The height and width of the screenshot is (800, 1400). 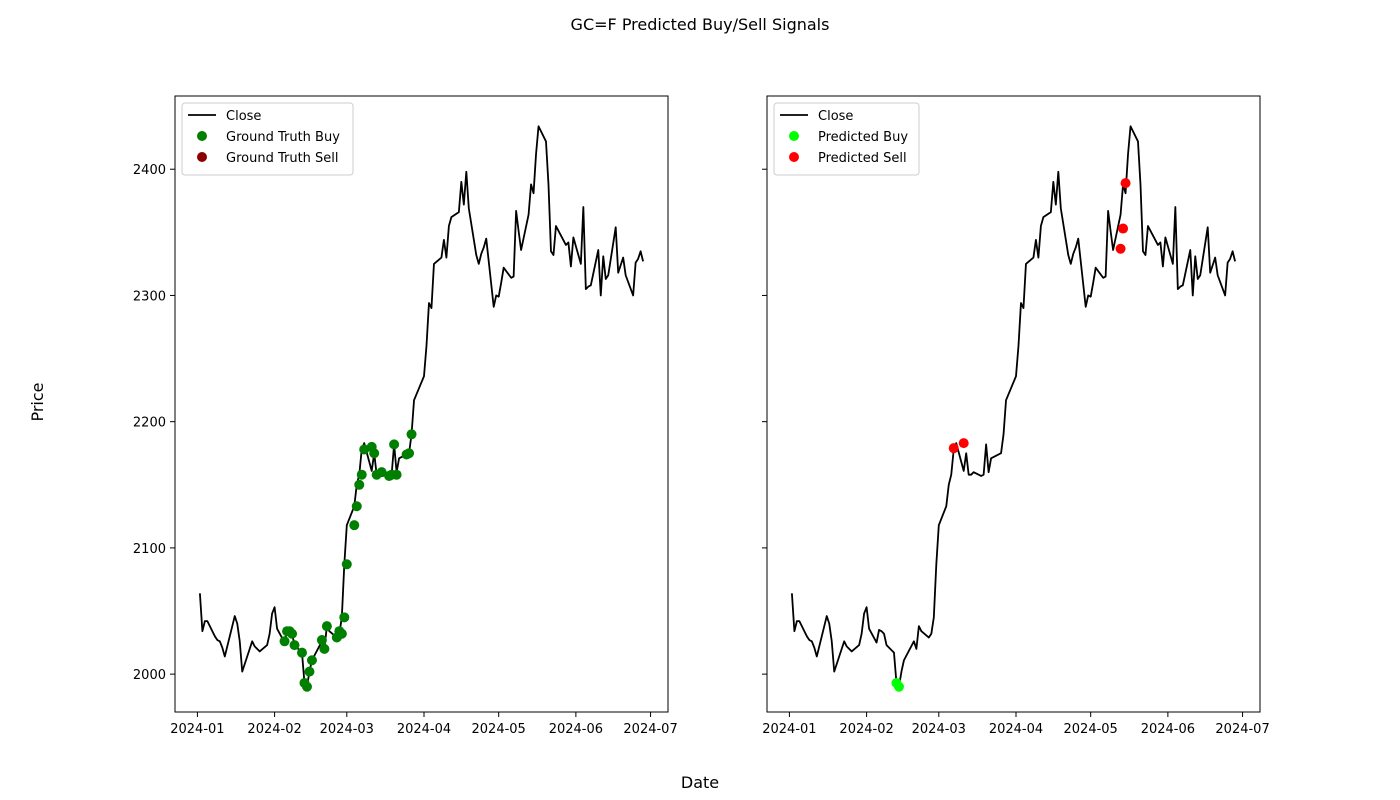 What do you see at coordinates (835, 116) in the screenshot?
I see `right-legend-label-close: Close` at bounding box center [835, 116].